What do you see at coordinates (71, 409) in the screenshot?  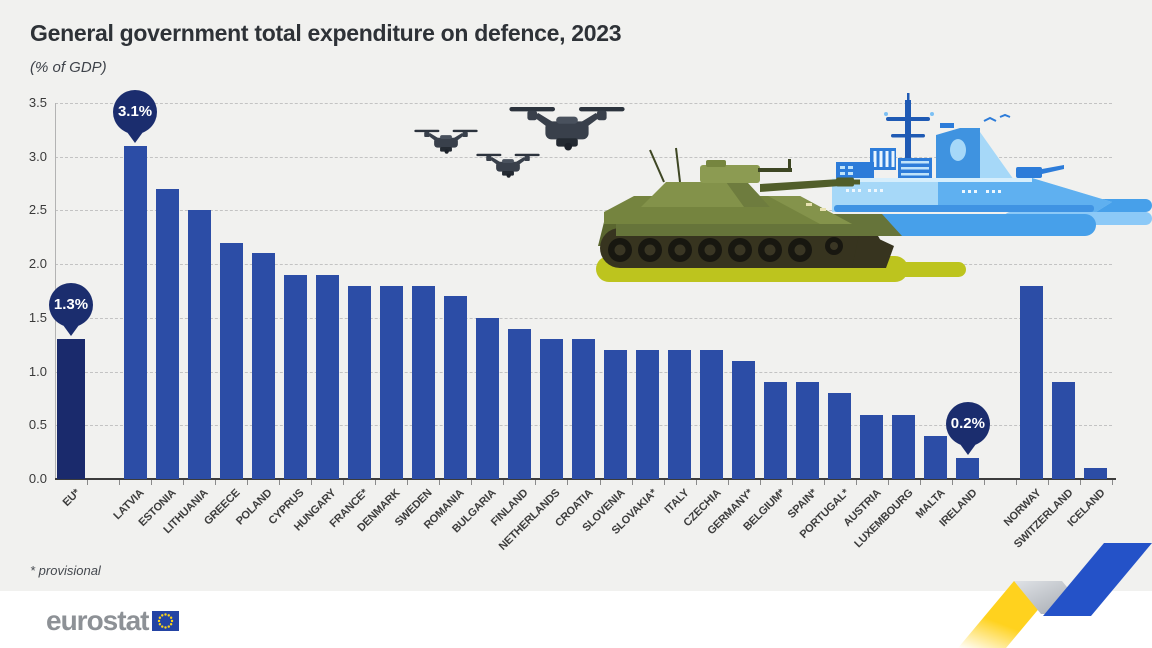 I see `bar-eu` at bounding box center [71, 409].